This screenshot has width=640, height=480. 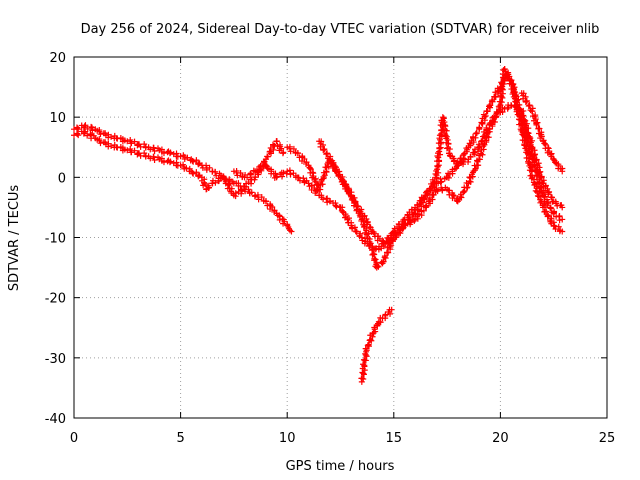 What do you see at coordinates (340, 466) in the screenshot?
I see `x-axis-label: GPS time / hours` at bounding box center [340, 466].